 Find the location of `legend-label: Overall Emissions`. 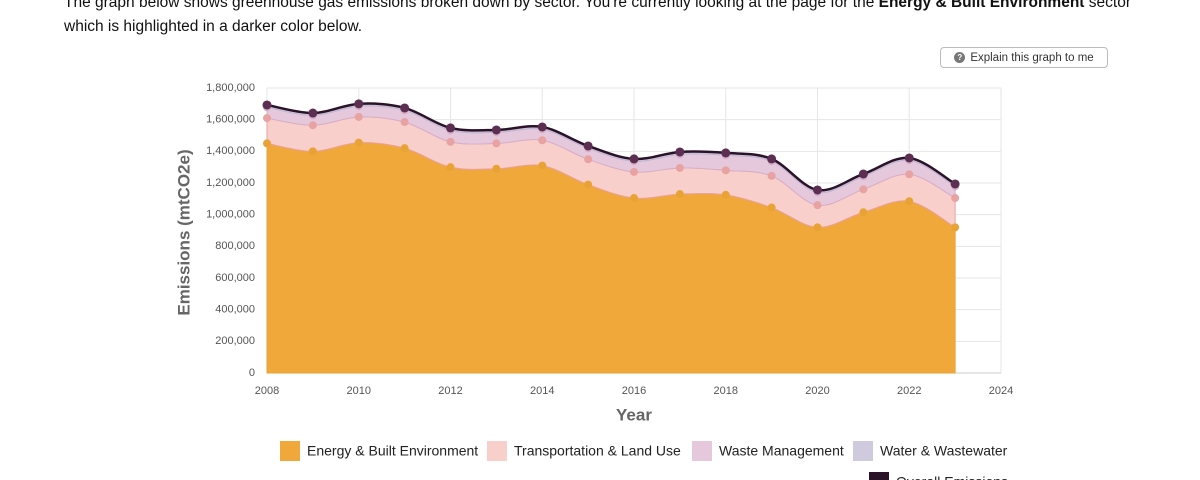

legend-label: Overall Emissions is located at coordinates (952, 477).